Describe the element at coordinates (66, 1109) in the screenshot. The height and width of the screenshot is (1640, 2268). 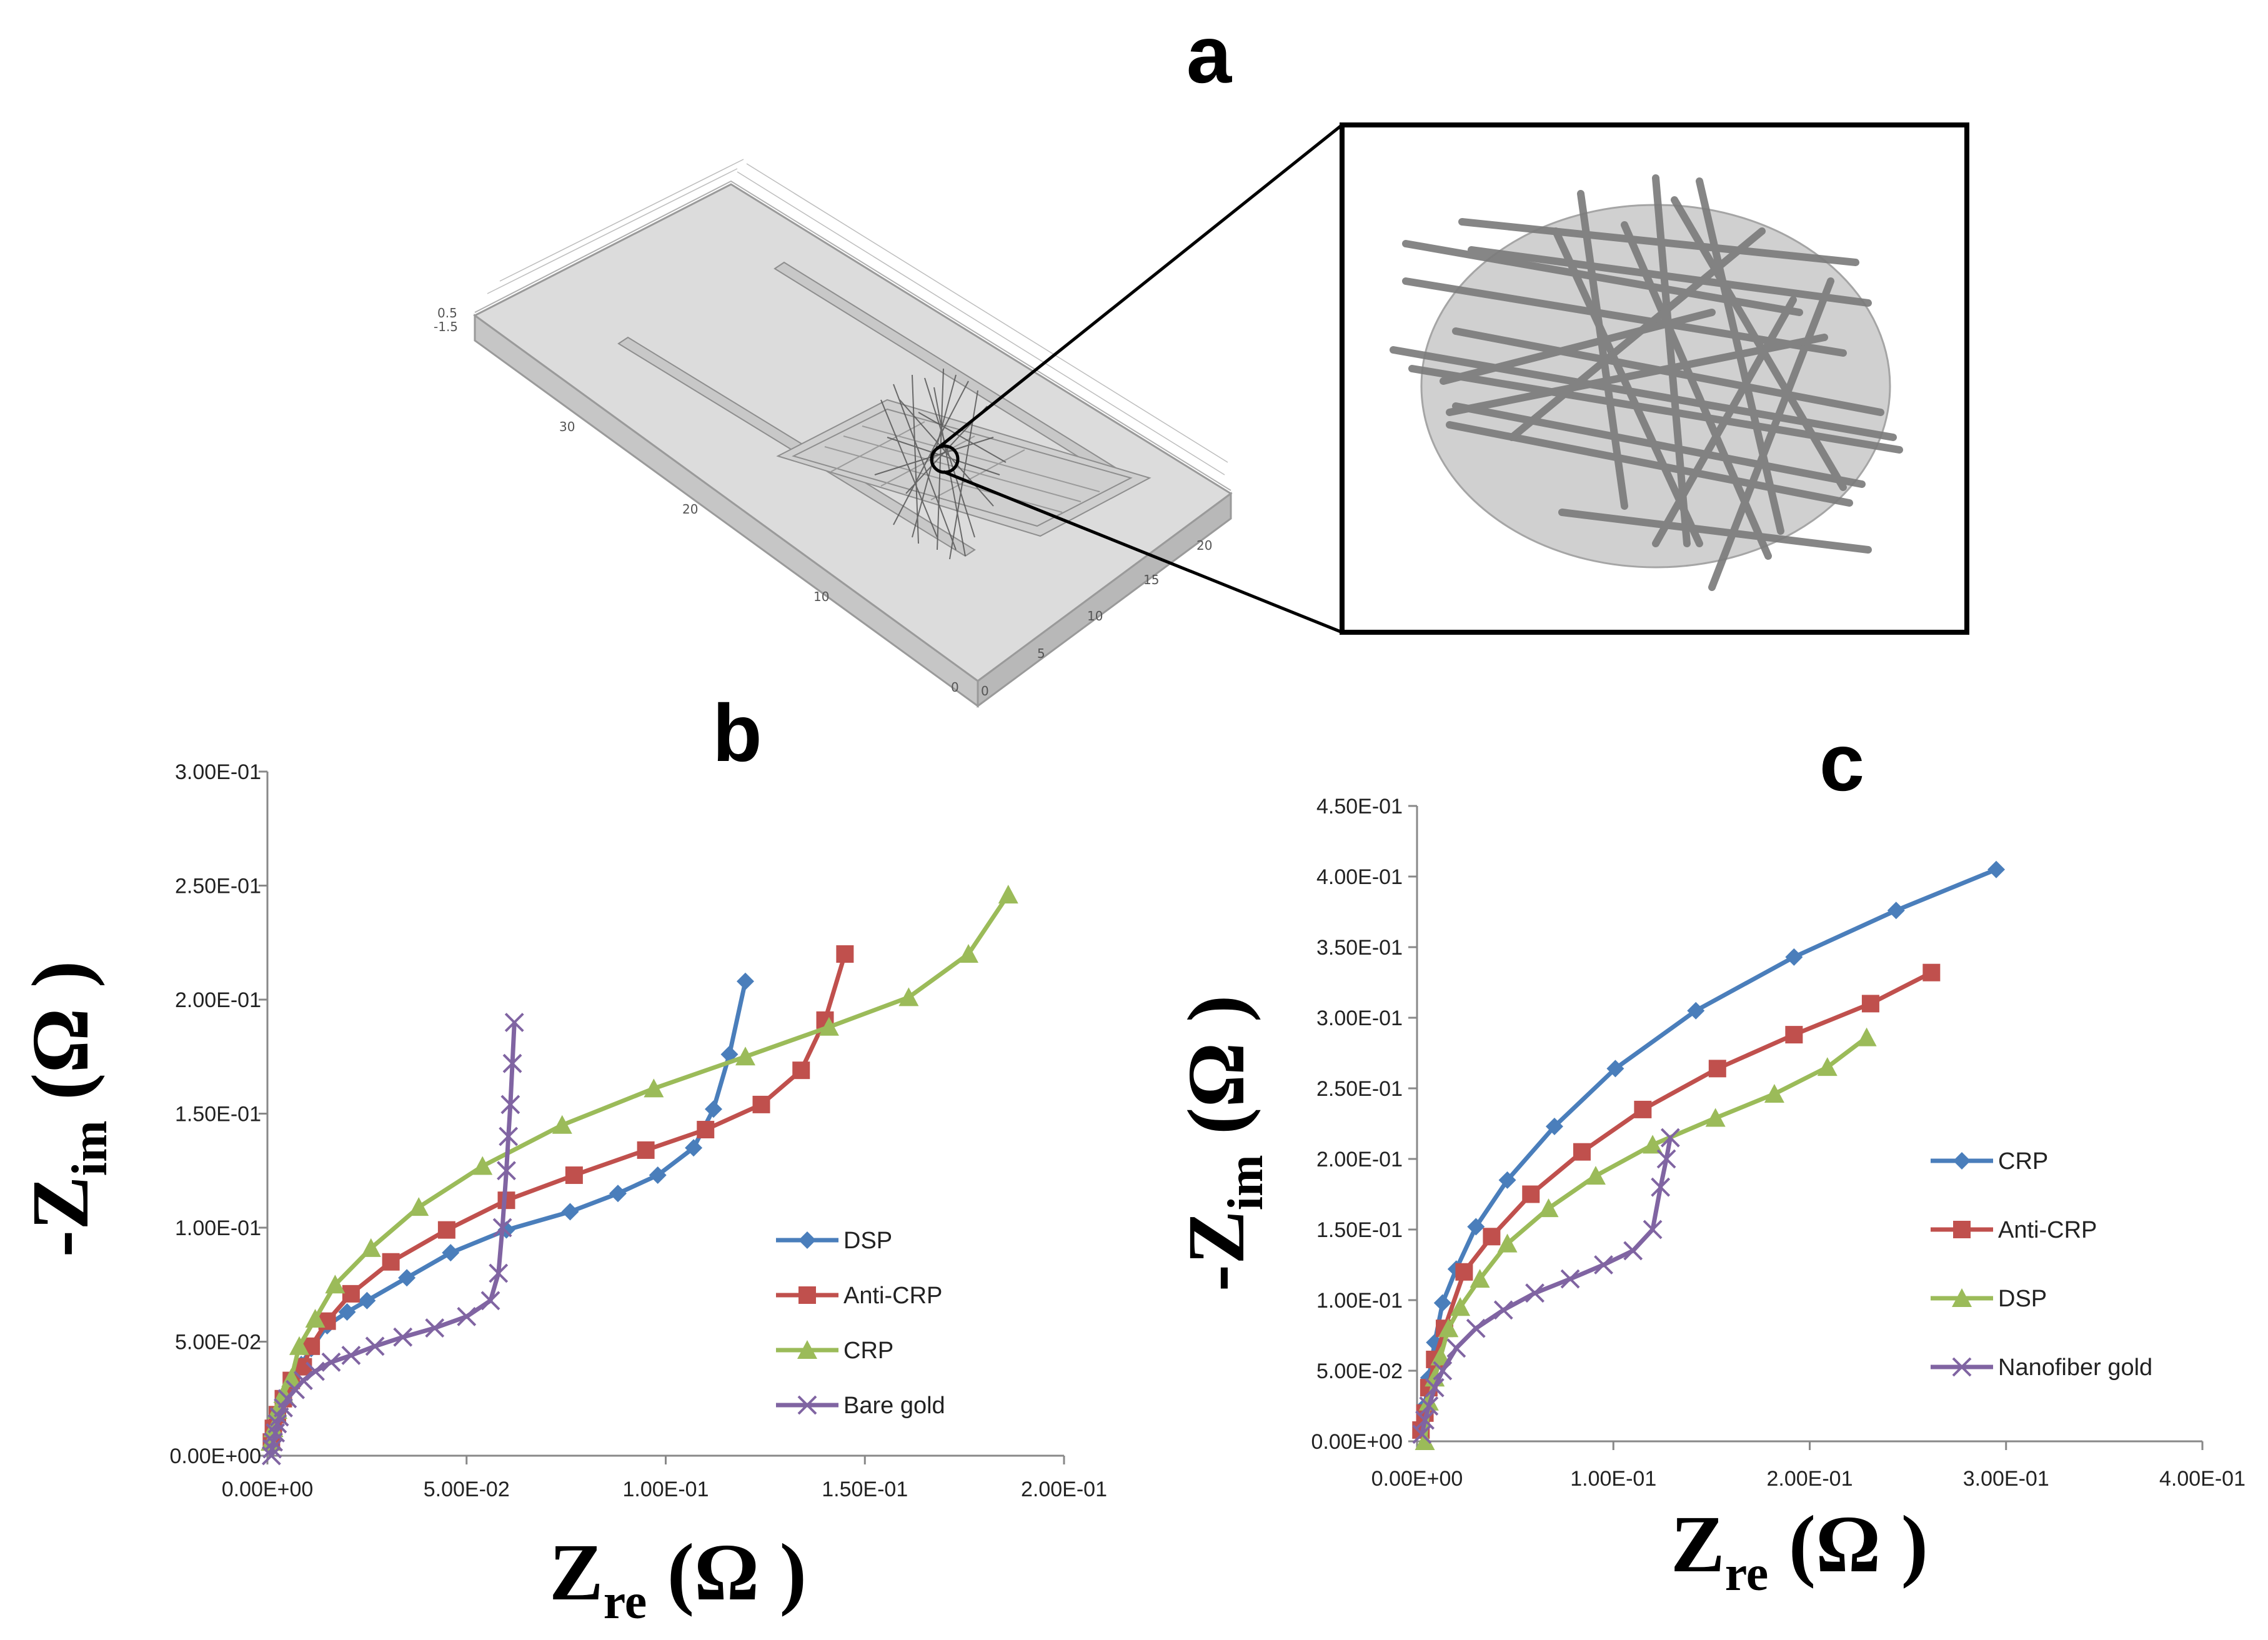
I see `y-axis-title: -Zim (Ω )` at that location.